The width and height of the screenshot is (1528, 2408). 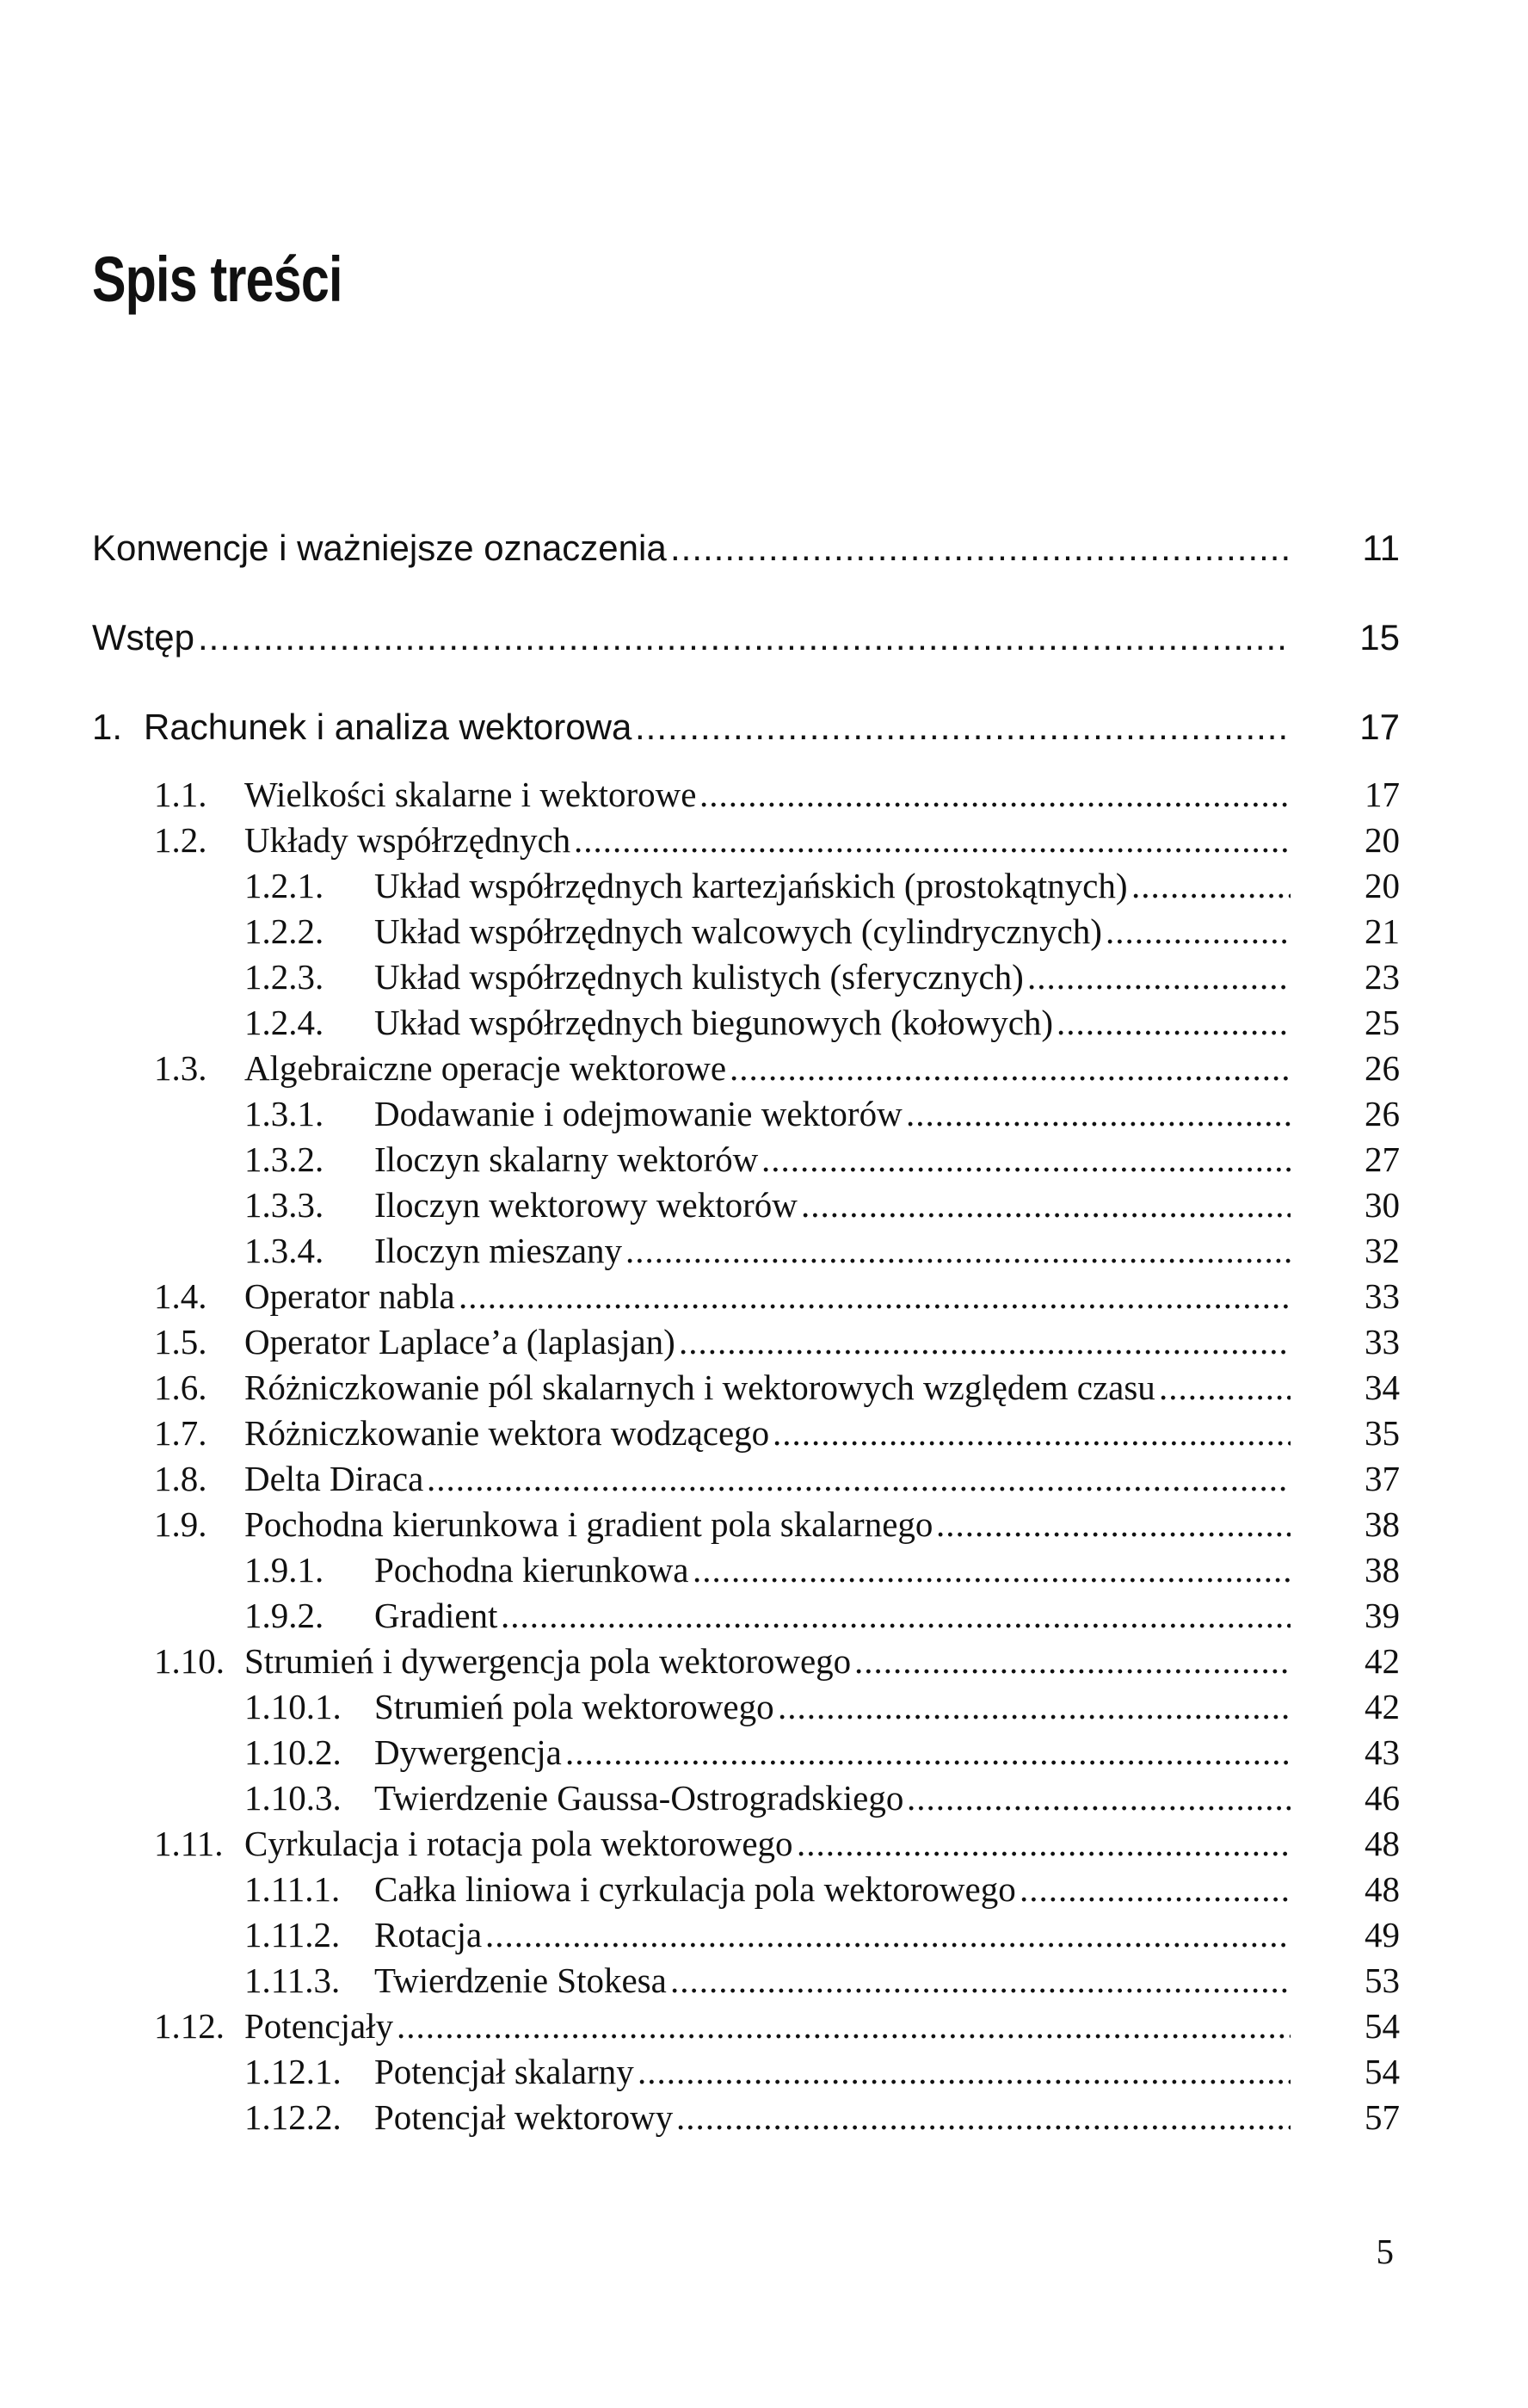 What do you see at coordinates (574, 1706) in the screenshot?
I see `toc-entry-title: Strumień pola wektorowego` at bounding box center [574, 1706].